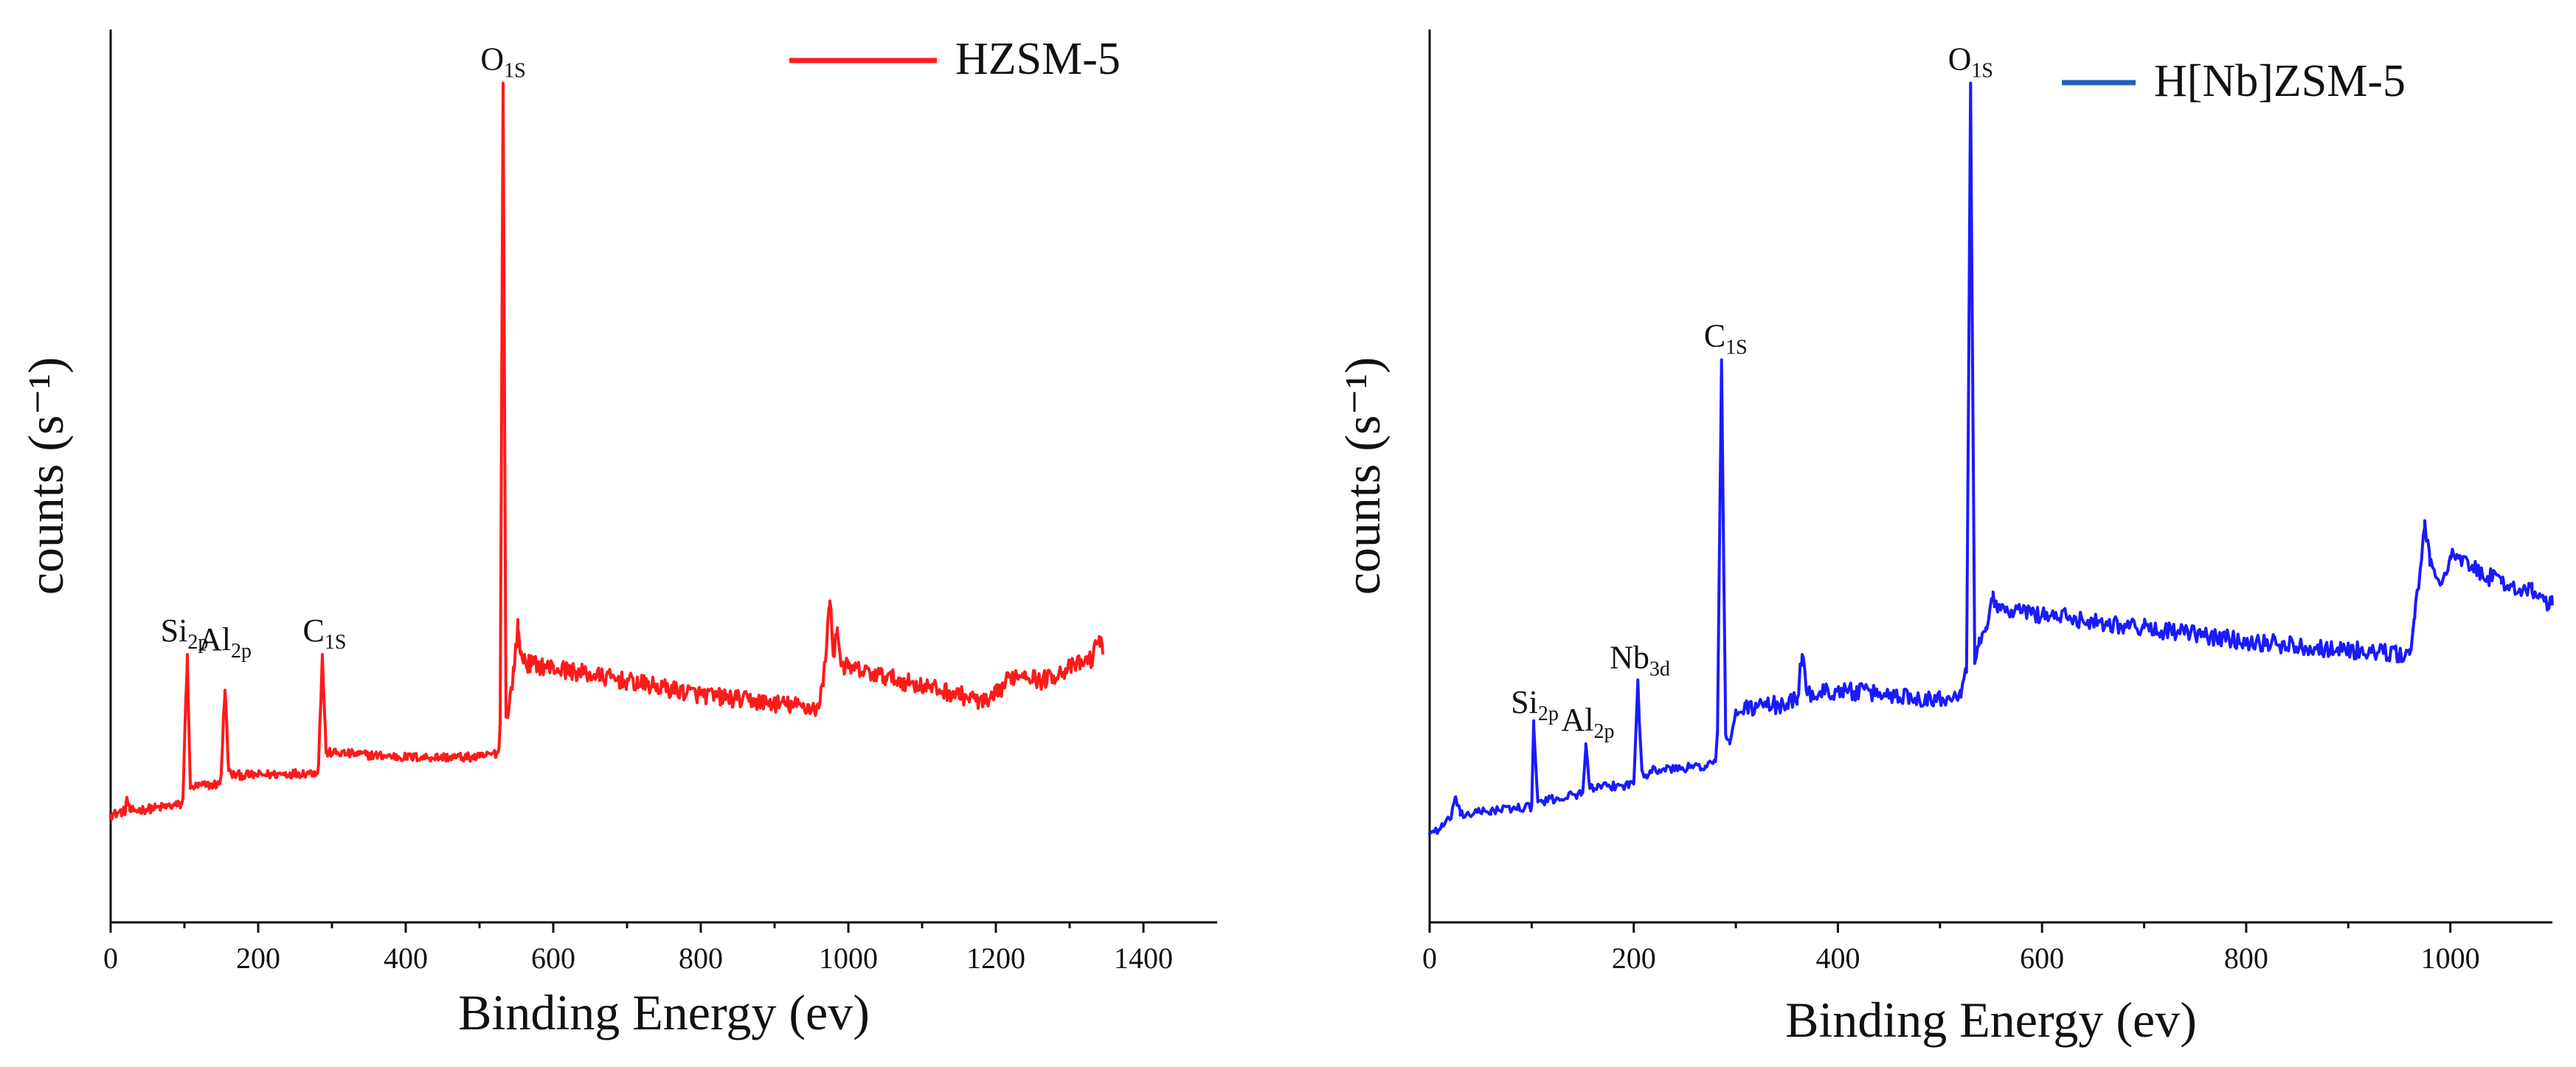 This screenshot has width=2576, height=1067. What do you see at coordinates (1038, 59) in the screenshot?
I see `legend-label: HZSM-5` at bounding box center [1038, 59].